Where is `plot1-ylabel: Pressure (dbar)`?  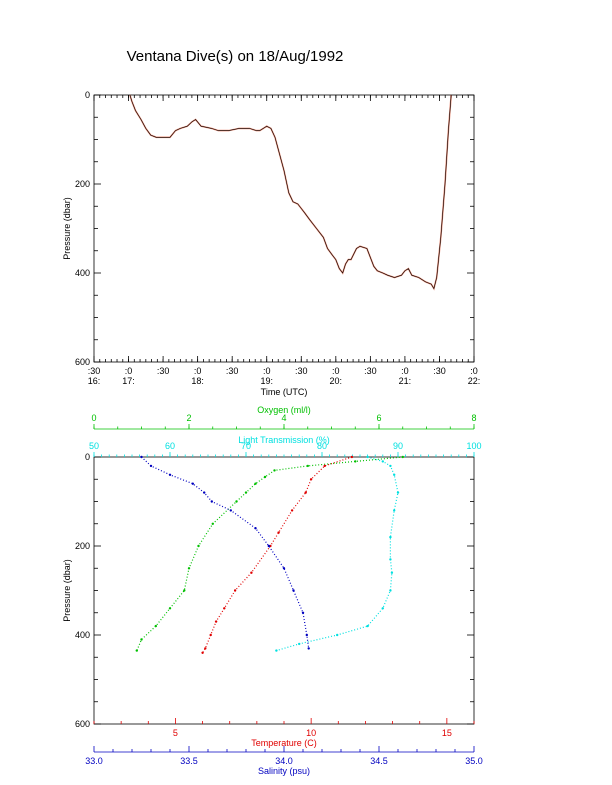 plot1-ylabel: Pressure (dbar) is located at coordinates (67, 228).